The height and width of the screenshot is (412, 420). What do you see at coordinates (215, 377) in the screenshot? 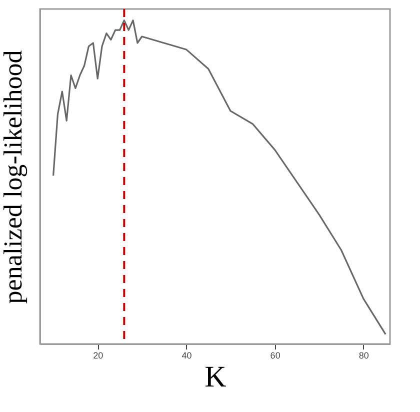
I see `x-axis-title: K` at bounding box center [215, 377].